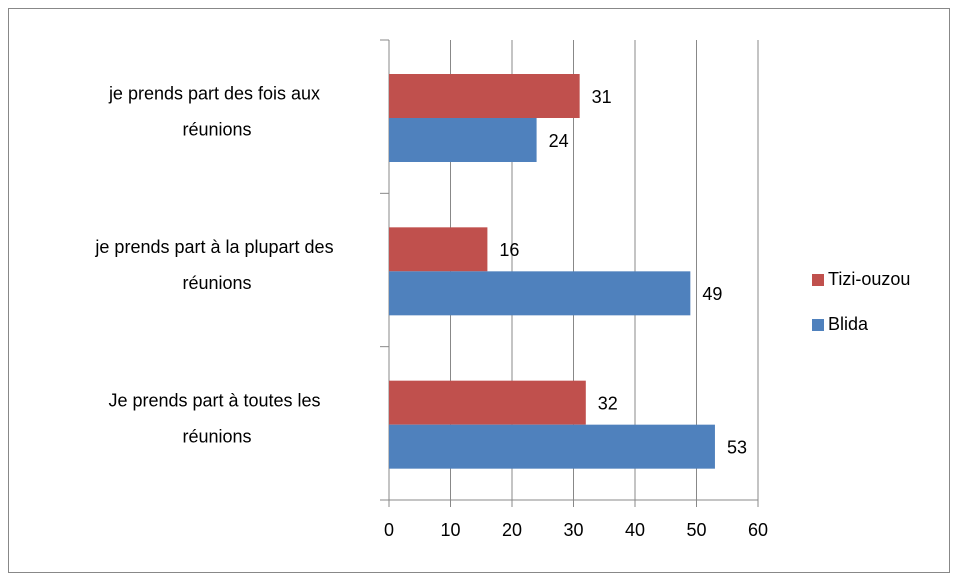 This screenshot has width=957, height=581. Describe the element at coordinates (602, 97) in the screenshot. I see `data-label: 31` at that location.